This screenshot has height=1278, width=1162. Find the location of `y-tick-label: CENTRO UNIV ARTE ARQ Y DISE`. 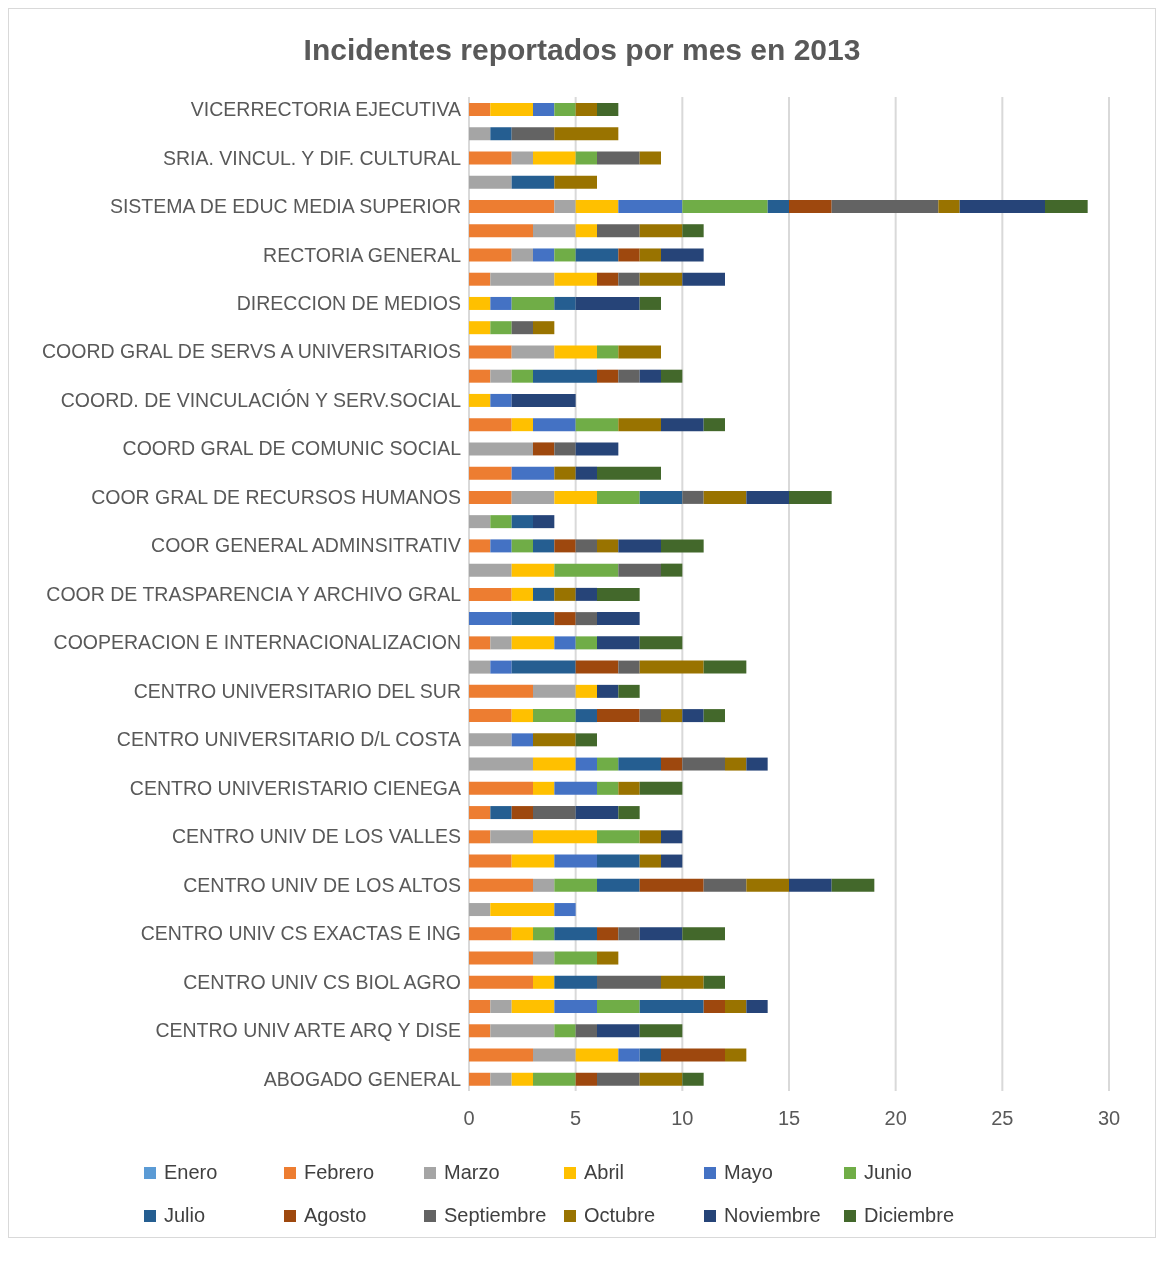

y-tick-label: CENTRO UNIV ARTE ARQ Y DISE is located at coordinates (308, 1030).